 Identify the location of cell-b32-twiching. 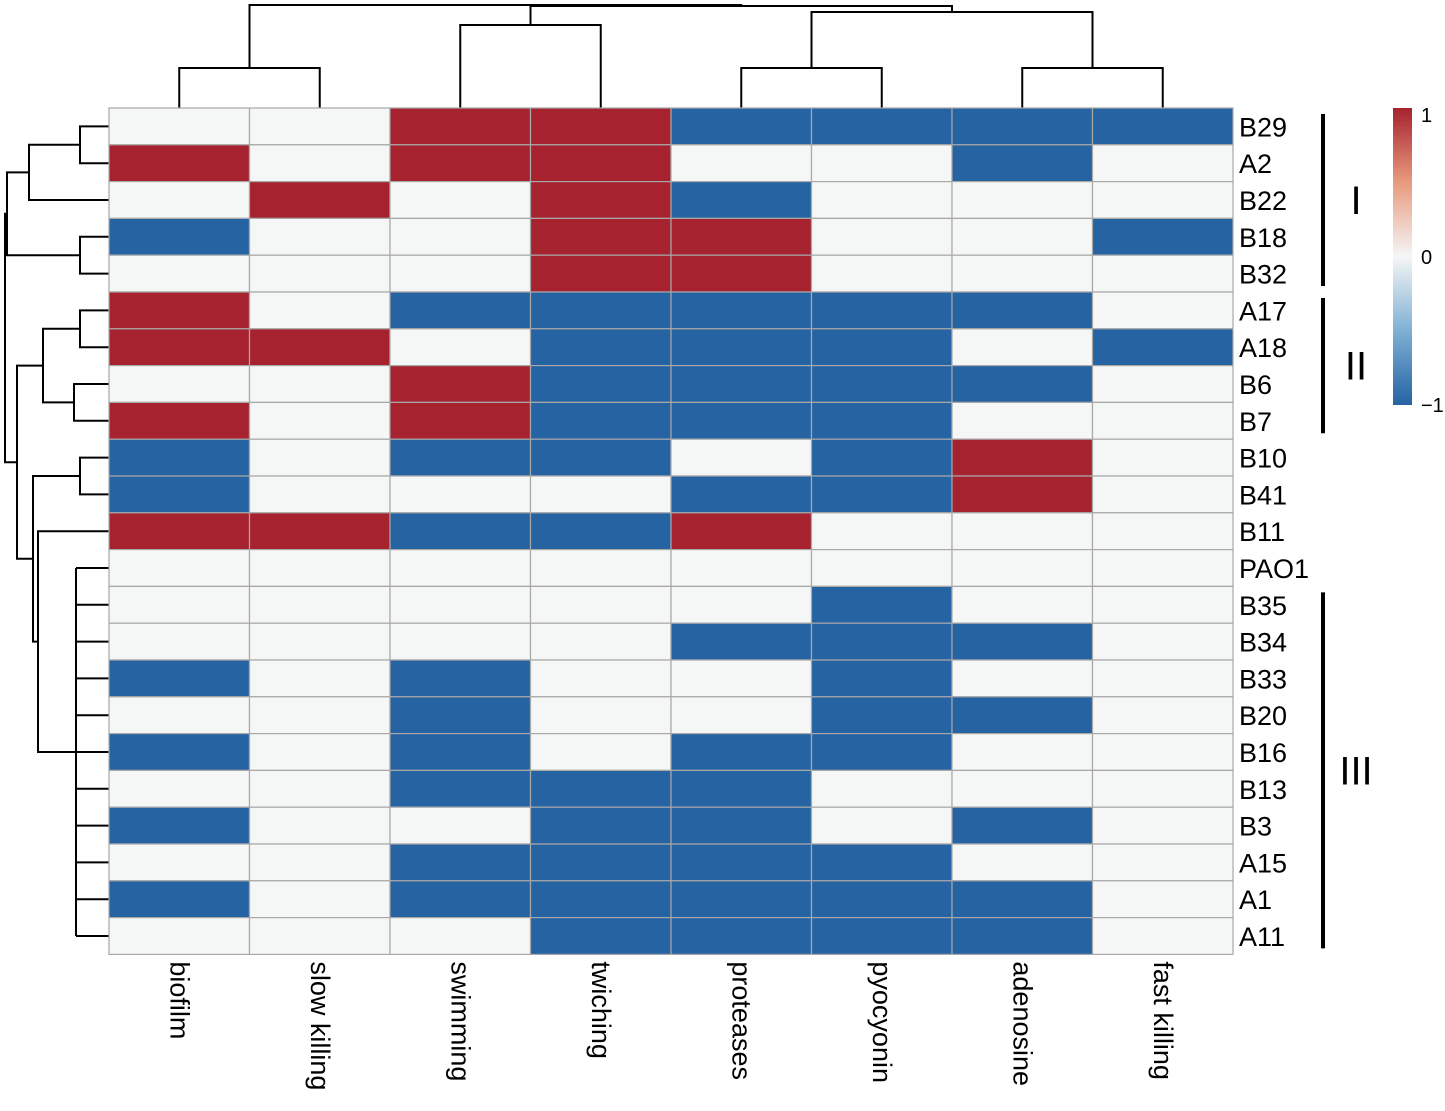
(600, 273).